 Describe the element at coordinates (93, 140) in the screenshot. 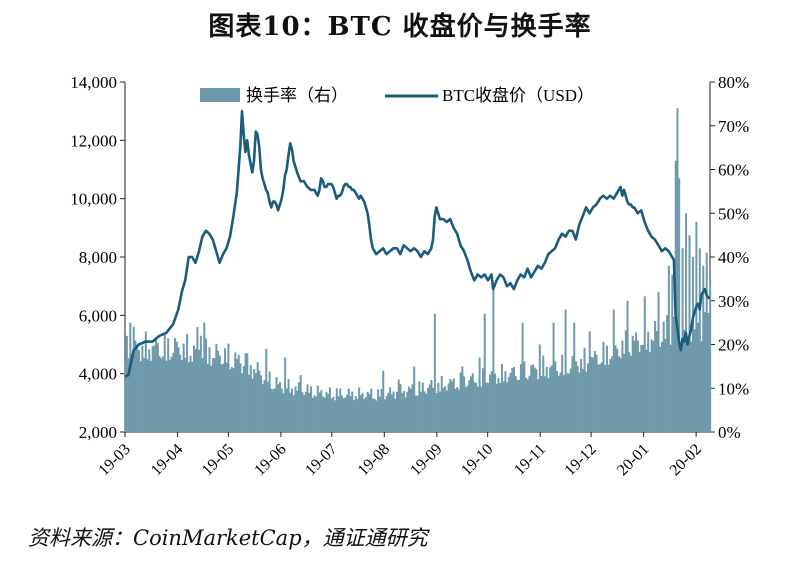

I see `y-left-tick-label: 12,000` at that location.